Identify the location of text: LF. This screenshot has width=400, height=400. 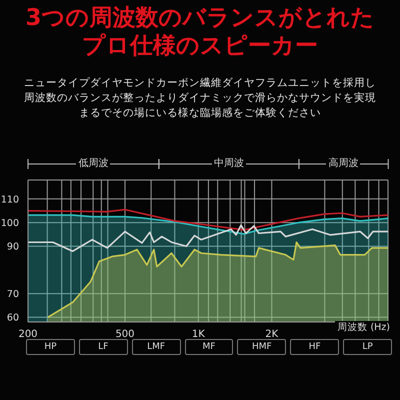
(103, 347).